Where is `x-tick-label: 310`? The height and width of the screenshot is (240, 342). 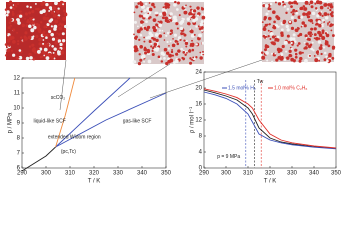
x-tick-label: 310 is located at coordinates (248, 174).